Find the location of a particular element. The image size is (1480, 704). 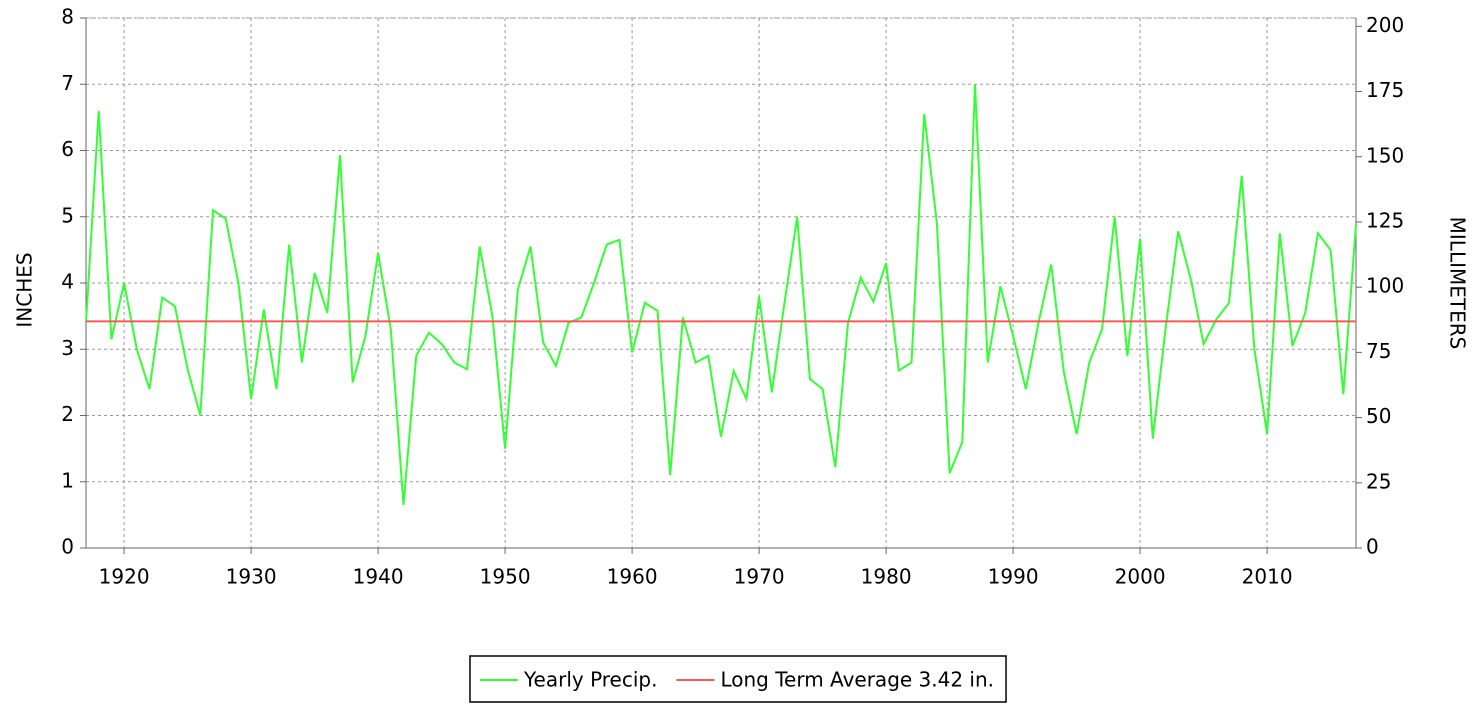

x-tick-label: 1960 is located at coordinates (632, 577).